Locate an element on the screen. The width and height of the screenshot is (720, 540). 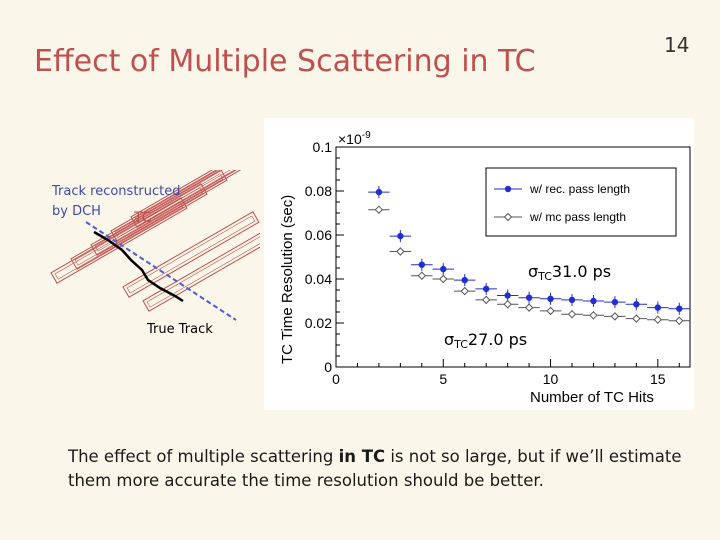
x-axis-label: Number of TC Hits is located at coordinates (592, 397).